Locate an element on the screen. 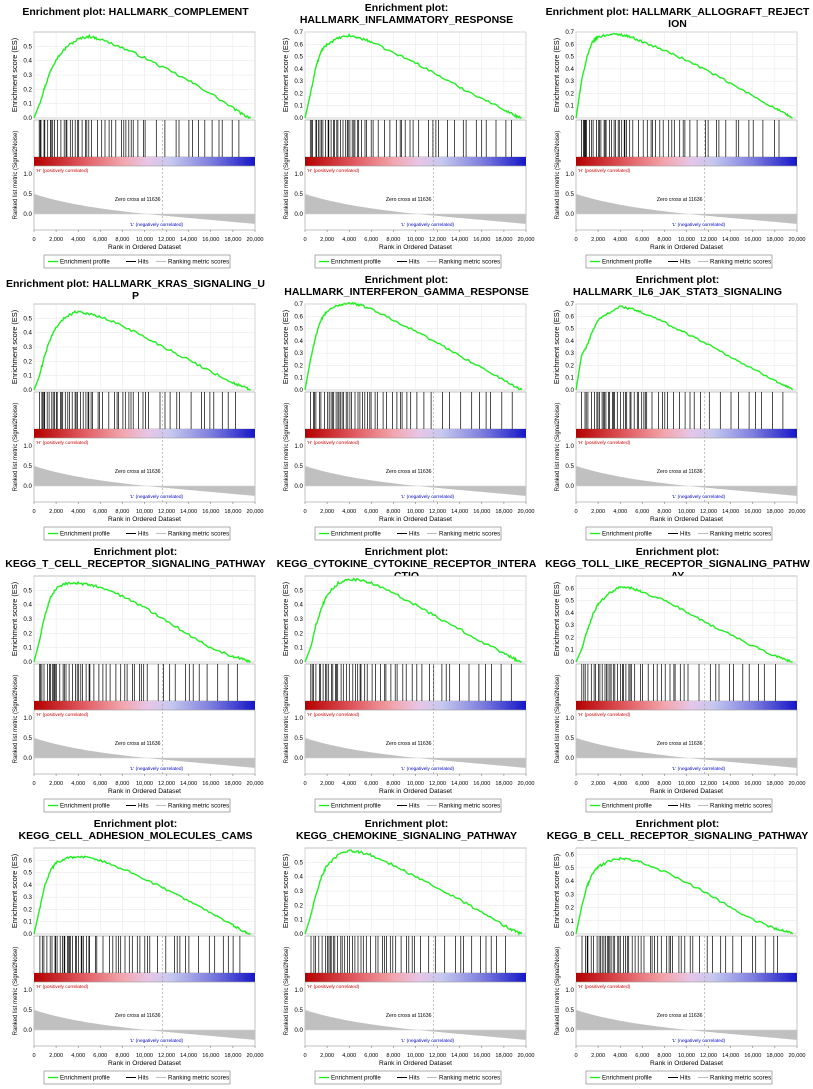  es-y-tick-label: 0.7 is located at coordinates (569, 304).